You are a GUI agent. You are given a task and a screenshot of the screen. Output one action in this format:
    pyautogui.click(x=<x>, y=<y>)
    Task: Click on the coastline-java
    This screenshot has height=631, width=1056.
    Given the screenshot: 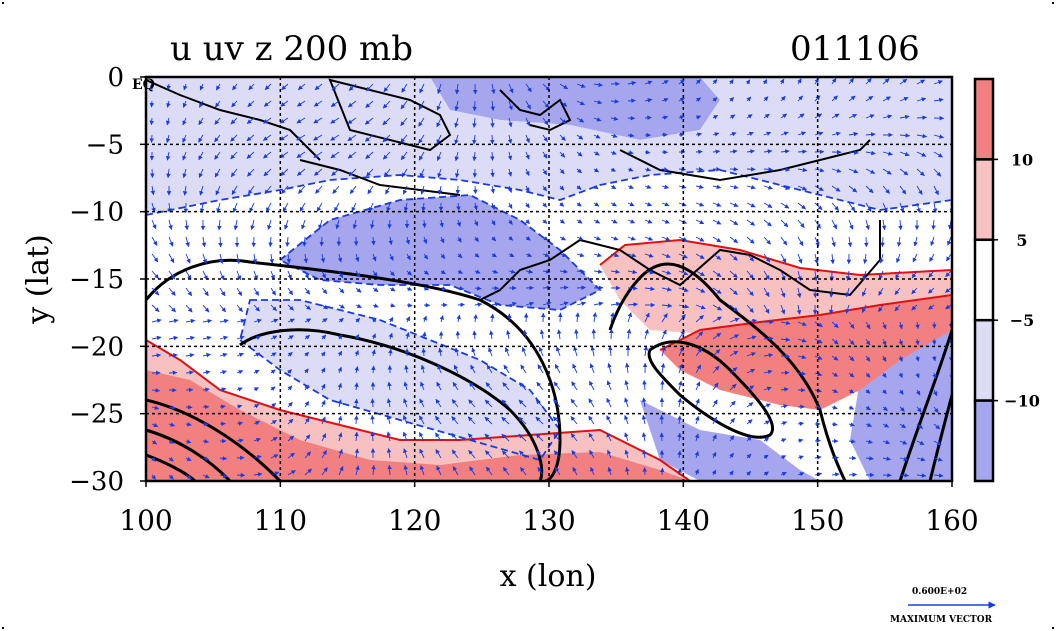 What is the action you would take?
    pyautogui.click(x=380, y=177)
    